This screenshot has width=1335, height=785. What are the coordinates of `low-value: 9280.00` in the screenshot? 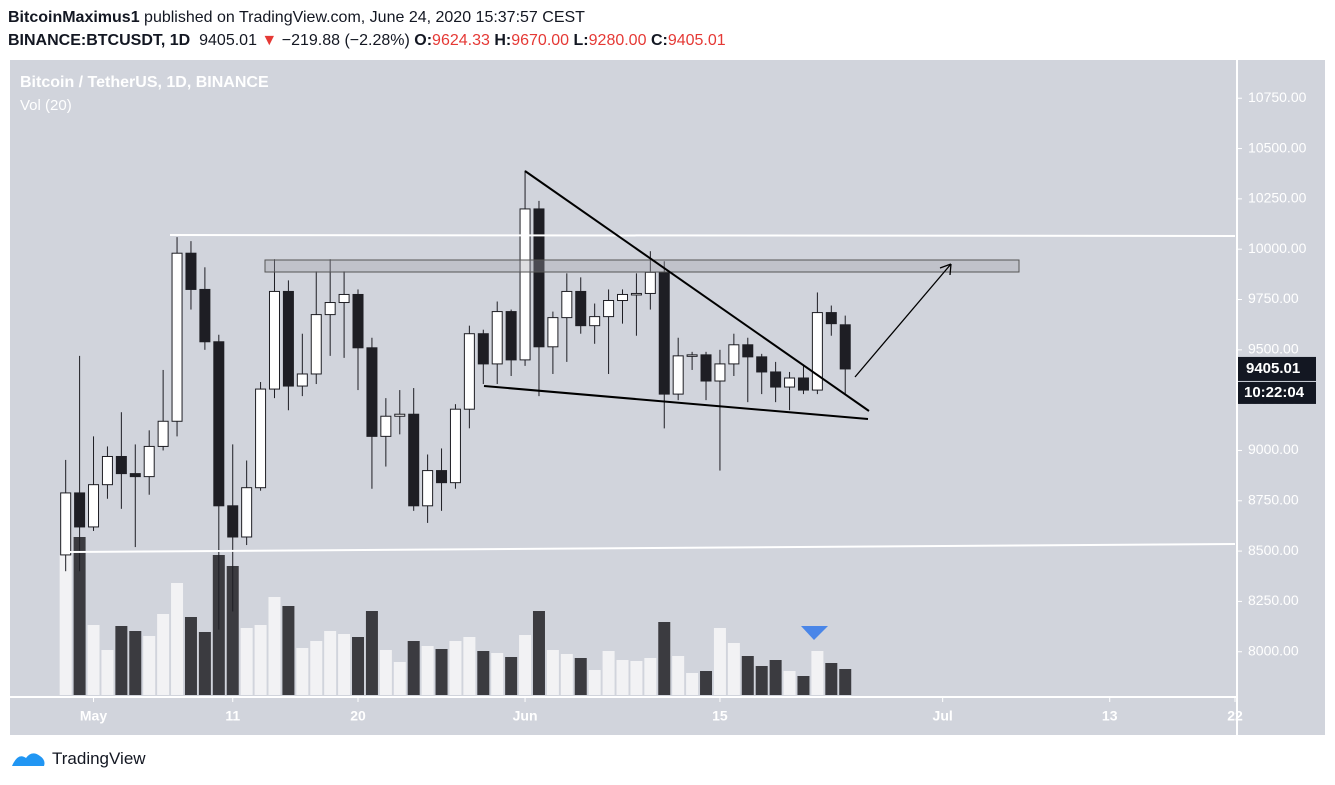 It's located at (617, 40).